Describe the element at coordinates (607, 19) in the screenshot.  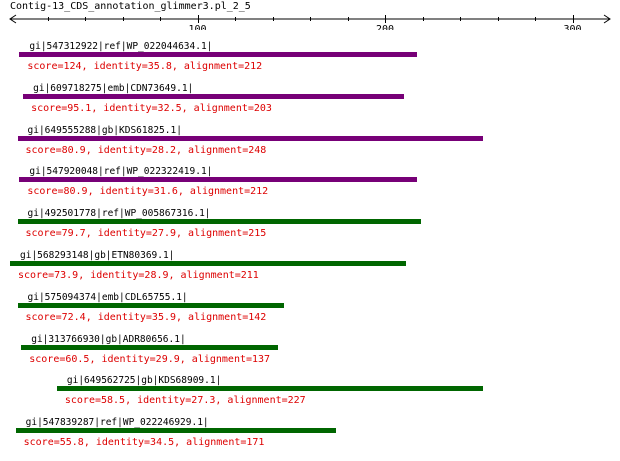
I see `axis-arrow-right` at that location.